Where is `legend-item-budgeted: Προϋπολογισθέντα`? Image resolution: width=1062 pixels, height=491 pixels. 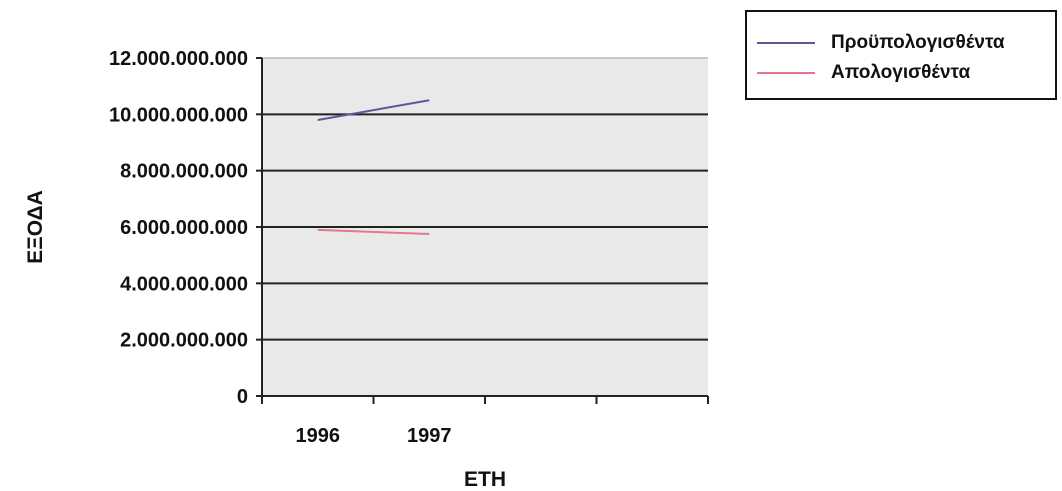
legend-item-budgeted: Προϋπολογισθέντα is located at coordinates (876, 43).